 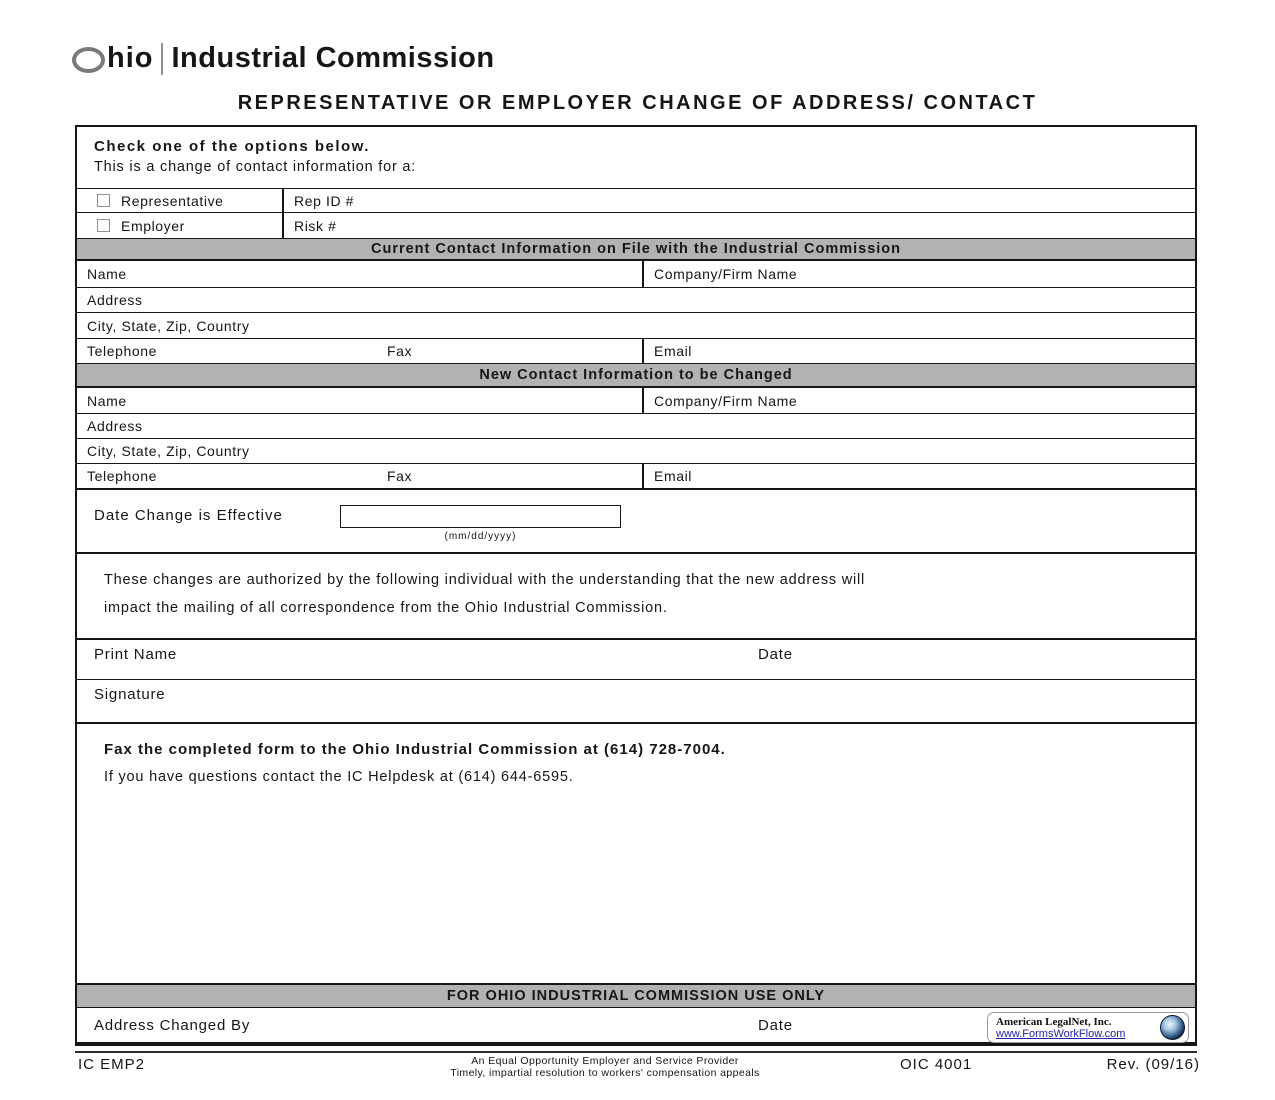 What do you see at coordinates (88, 59) in the screenshot?
I see `ohio-o-icon` at bounding box center [88, 59].